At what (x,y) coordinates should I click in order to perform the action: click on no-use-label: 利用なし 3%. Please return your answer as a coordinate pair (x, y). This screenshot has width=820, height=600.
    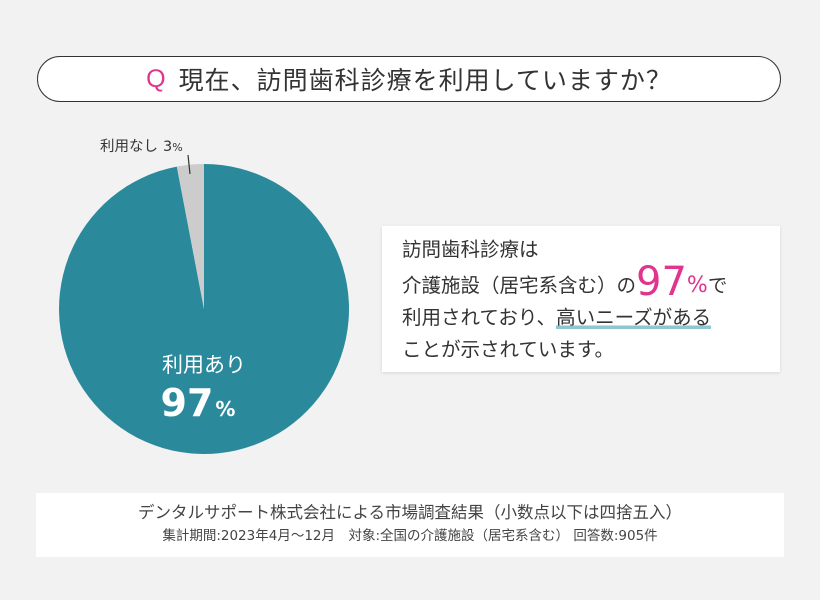
    Looking at the image, I should click on (141, 146).